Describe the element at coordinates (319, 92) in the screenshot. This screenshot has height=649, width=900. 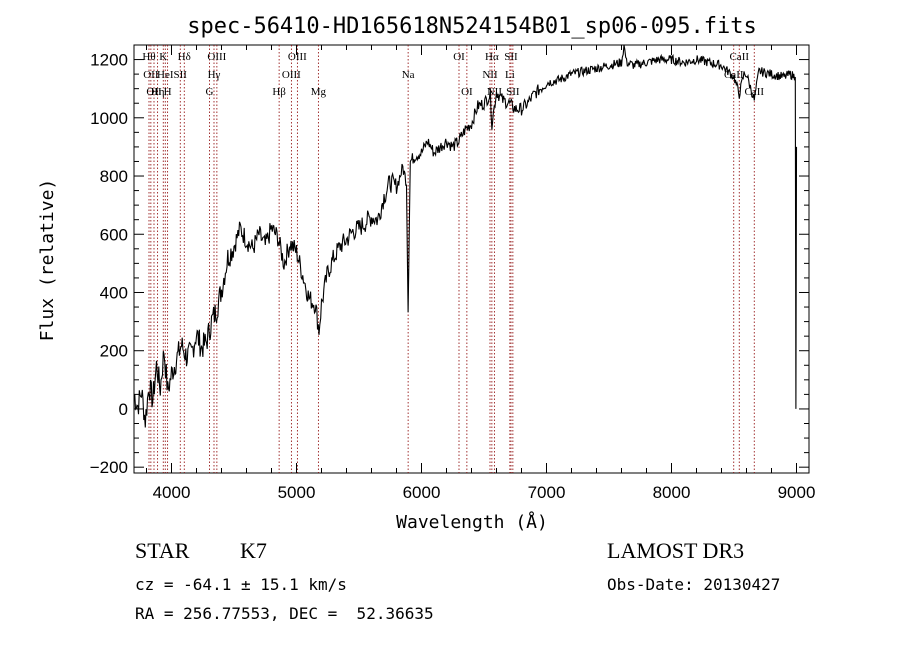
I see `line-label: Mg` at that location.